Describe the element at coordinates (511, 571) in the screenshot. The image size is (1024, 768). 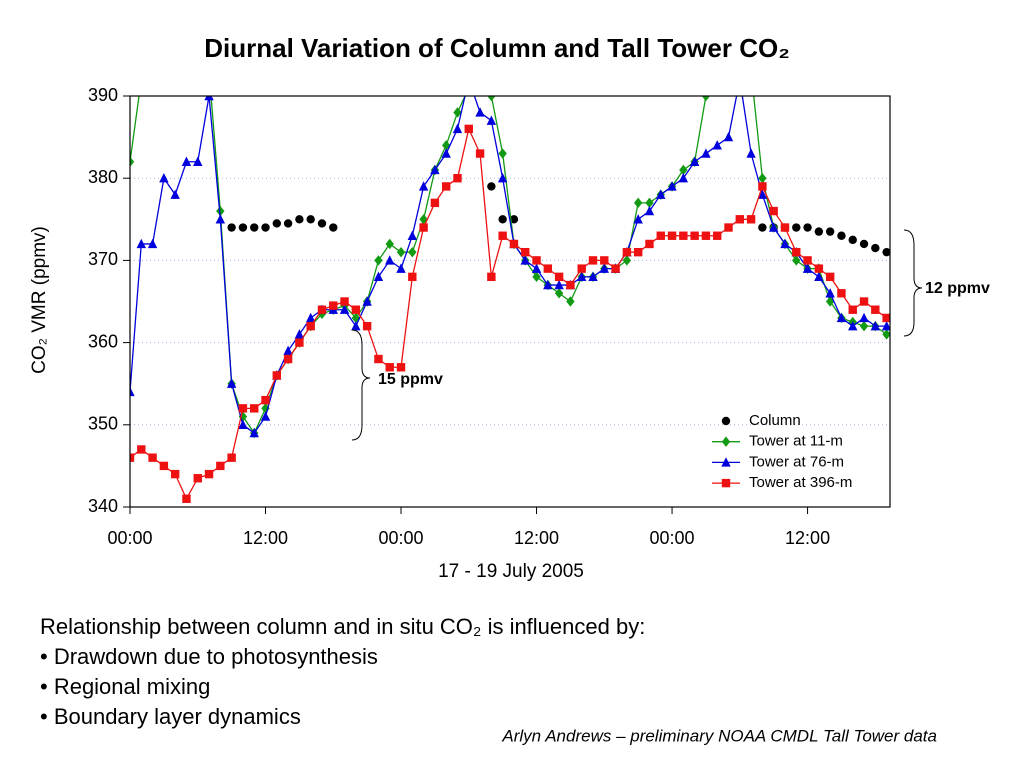
I see `x-axis-label: 17 - 19 July 2005` at that location.